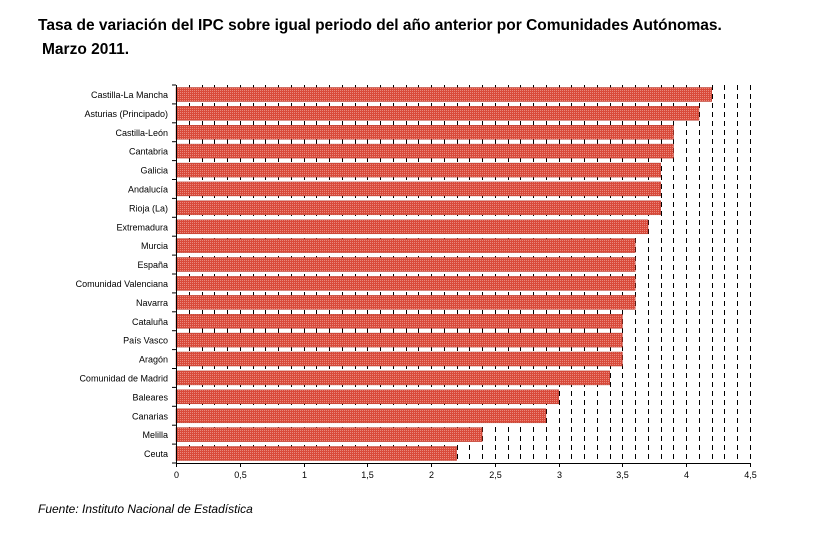 The height and width of the screenshot is (542, 828). I want to click on category-label: Aragón, so click(153, 360).